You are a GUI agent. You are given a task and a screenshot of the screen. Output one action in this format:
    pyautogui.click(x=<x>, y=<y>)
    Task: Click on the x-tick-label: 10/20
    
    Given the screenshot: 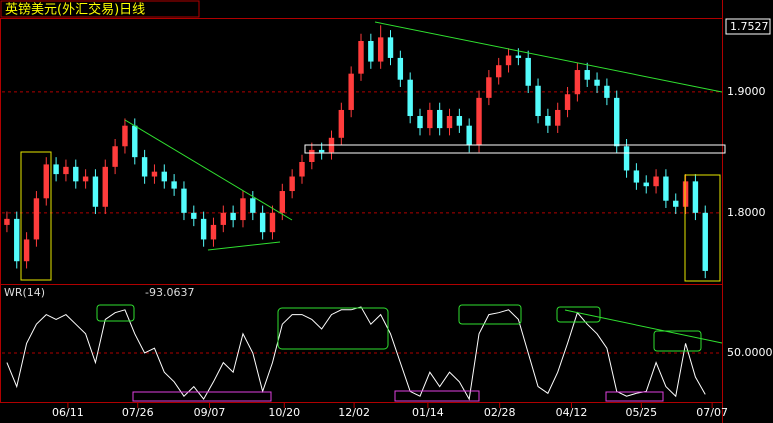 What is the action you would take?
    pyautogui.click(x=284, y=412)
    